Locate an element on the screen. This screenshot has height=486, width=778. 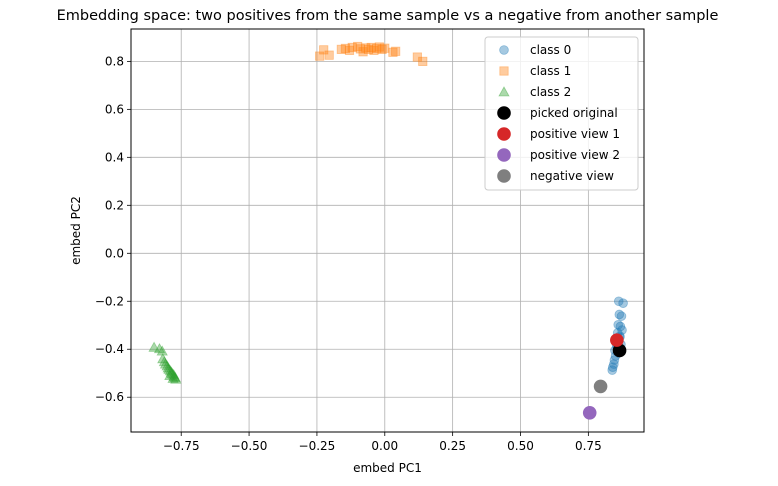
legend-marker-negative-view is located at coordinates (504, 176).